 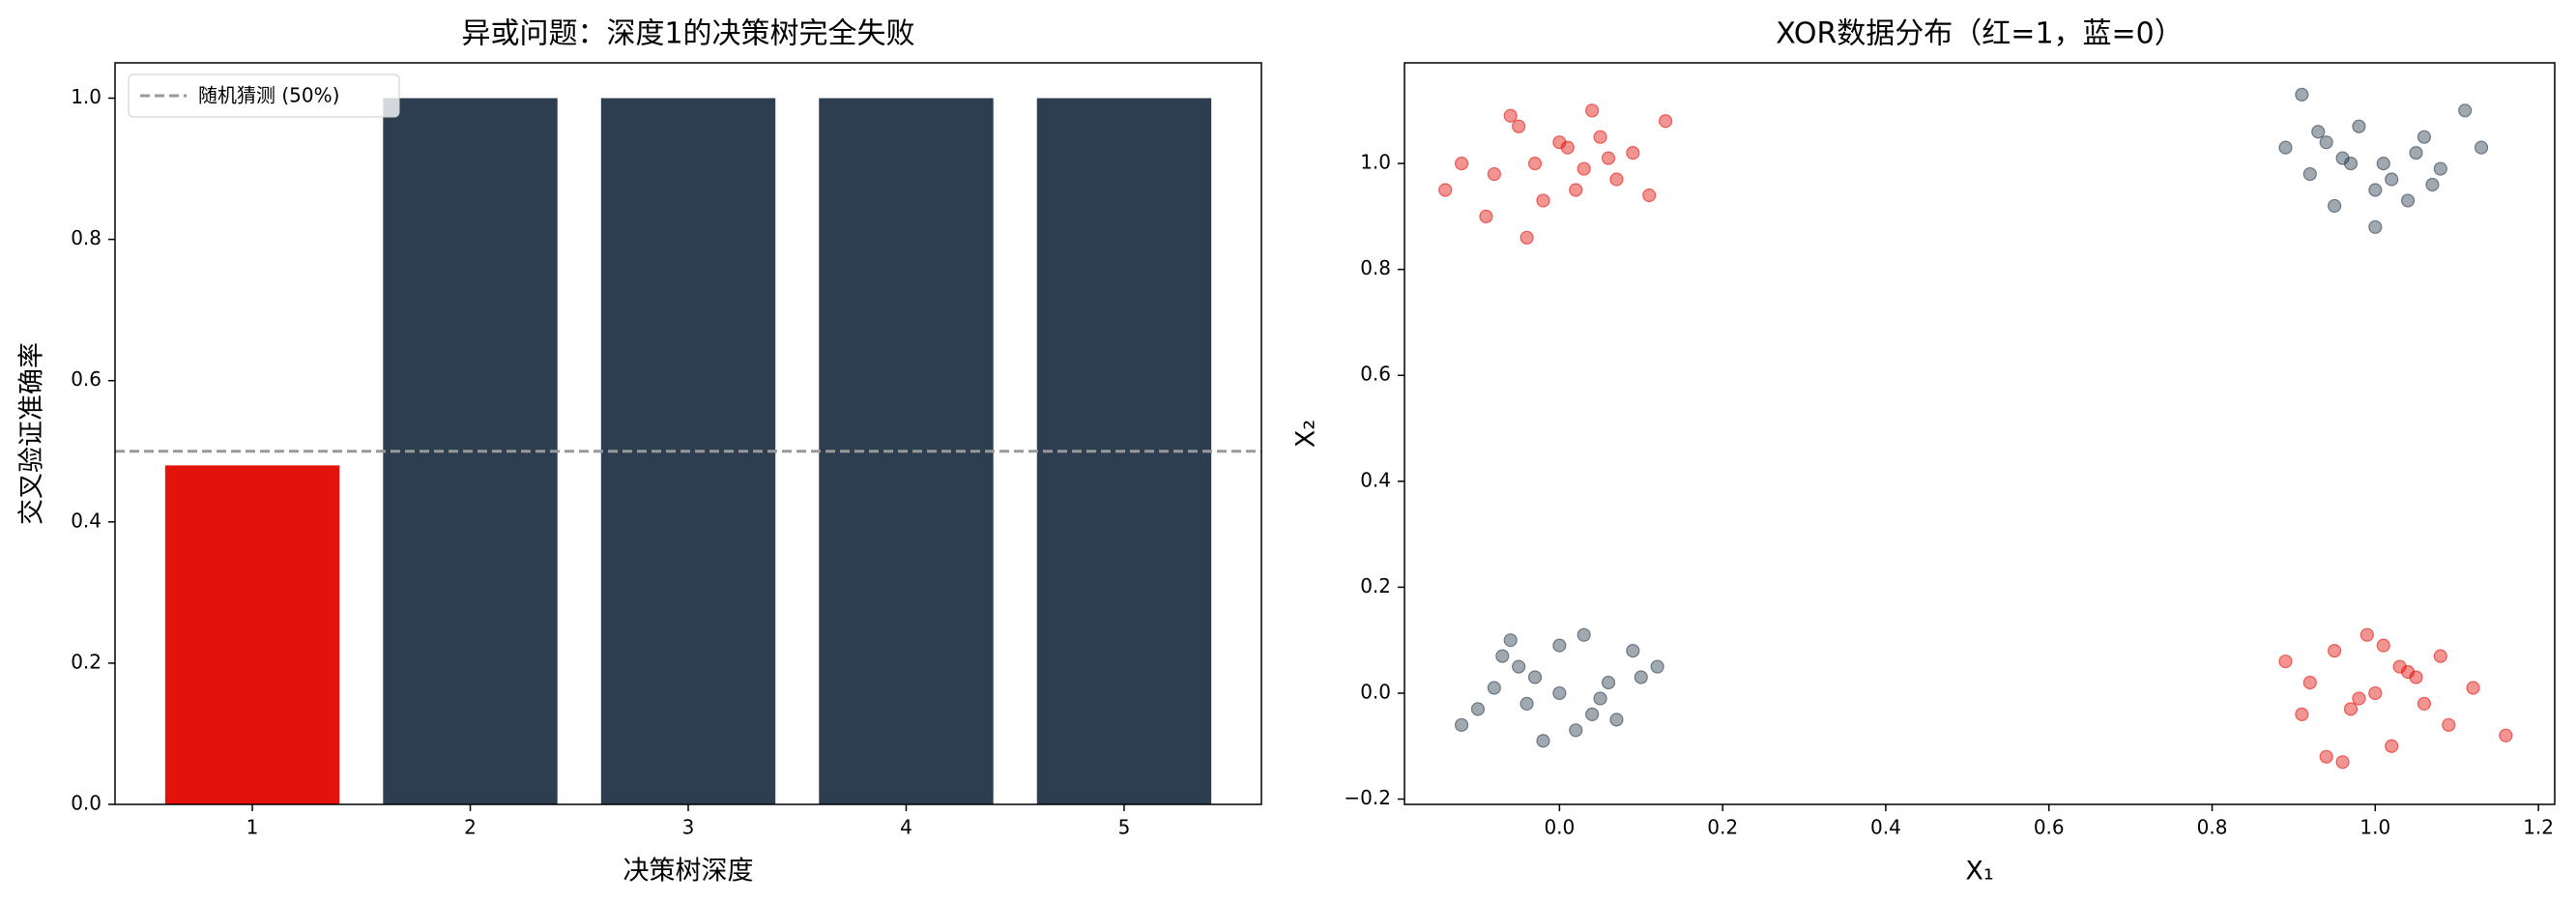 What do you see at coordinates (1367, 797) in the screenshot?
I see `y-tick-label: −0.2` at bounding box center [1367, 797].